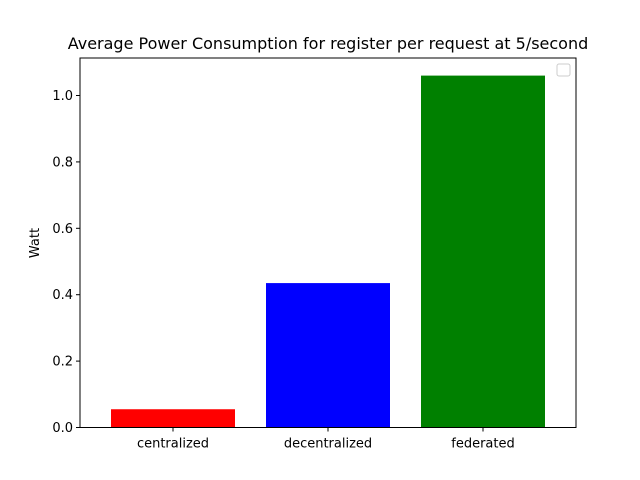 This screenshot has height=480, width=640. Describe the element at coordinates (173, 444) in the screenshot. I see `x-tick-label-centralized: centralized` at that location.